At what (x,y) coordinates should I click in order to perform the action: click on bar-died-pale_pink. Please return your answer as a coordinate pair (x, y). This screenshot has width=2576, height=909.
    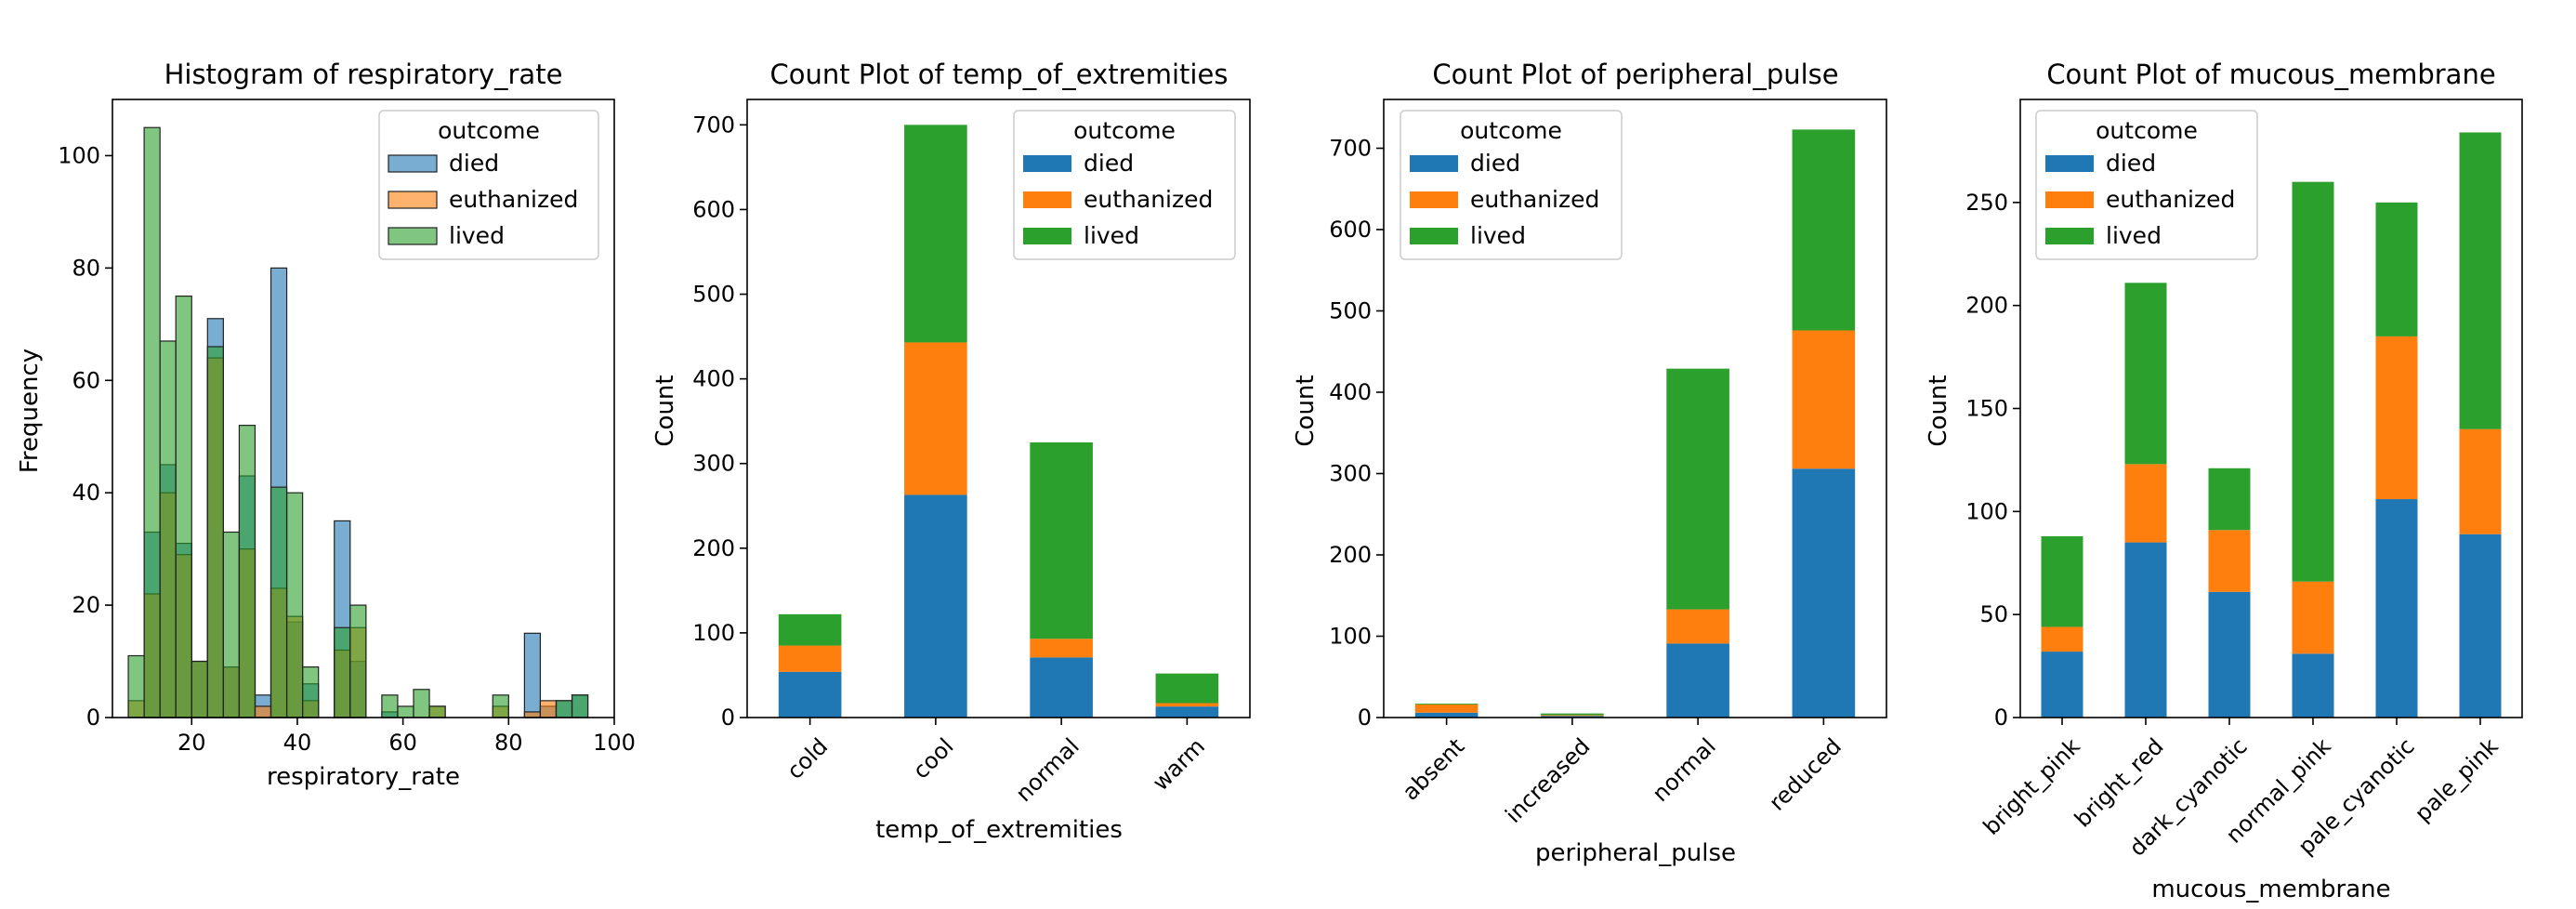
    Looking at the image, I should click on (2480, 626).